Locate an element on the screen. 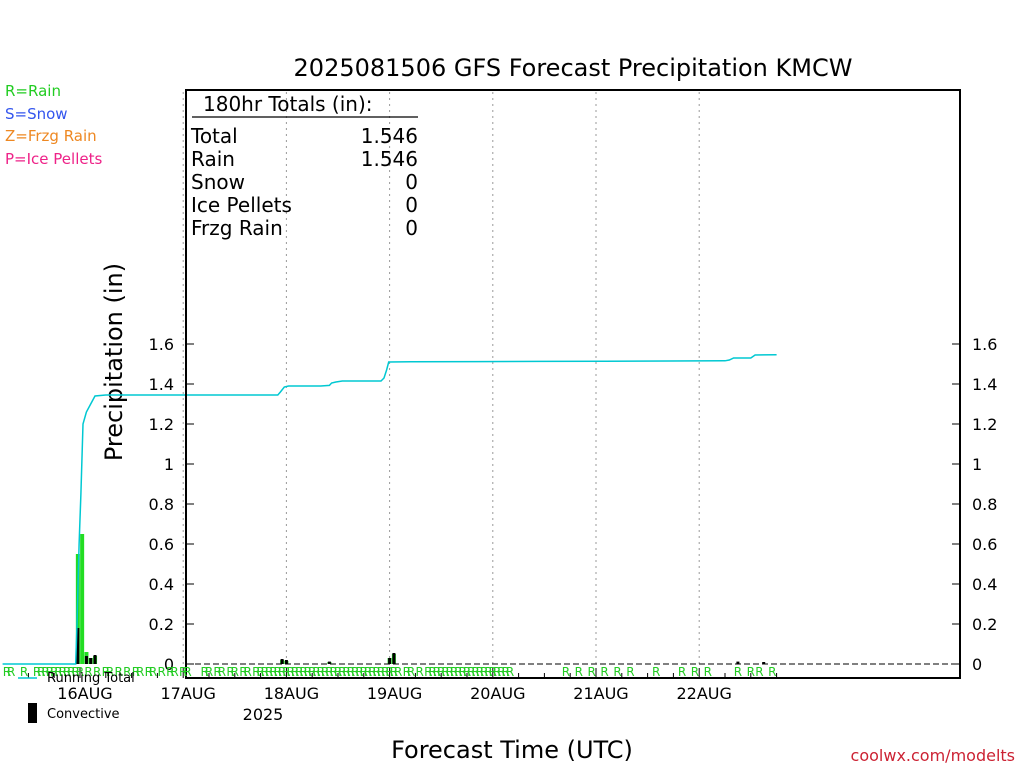  y-tick-label-right: 1 is located at coordinates (977, 464).